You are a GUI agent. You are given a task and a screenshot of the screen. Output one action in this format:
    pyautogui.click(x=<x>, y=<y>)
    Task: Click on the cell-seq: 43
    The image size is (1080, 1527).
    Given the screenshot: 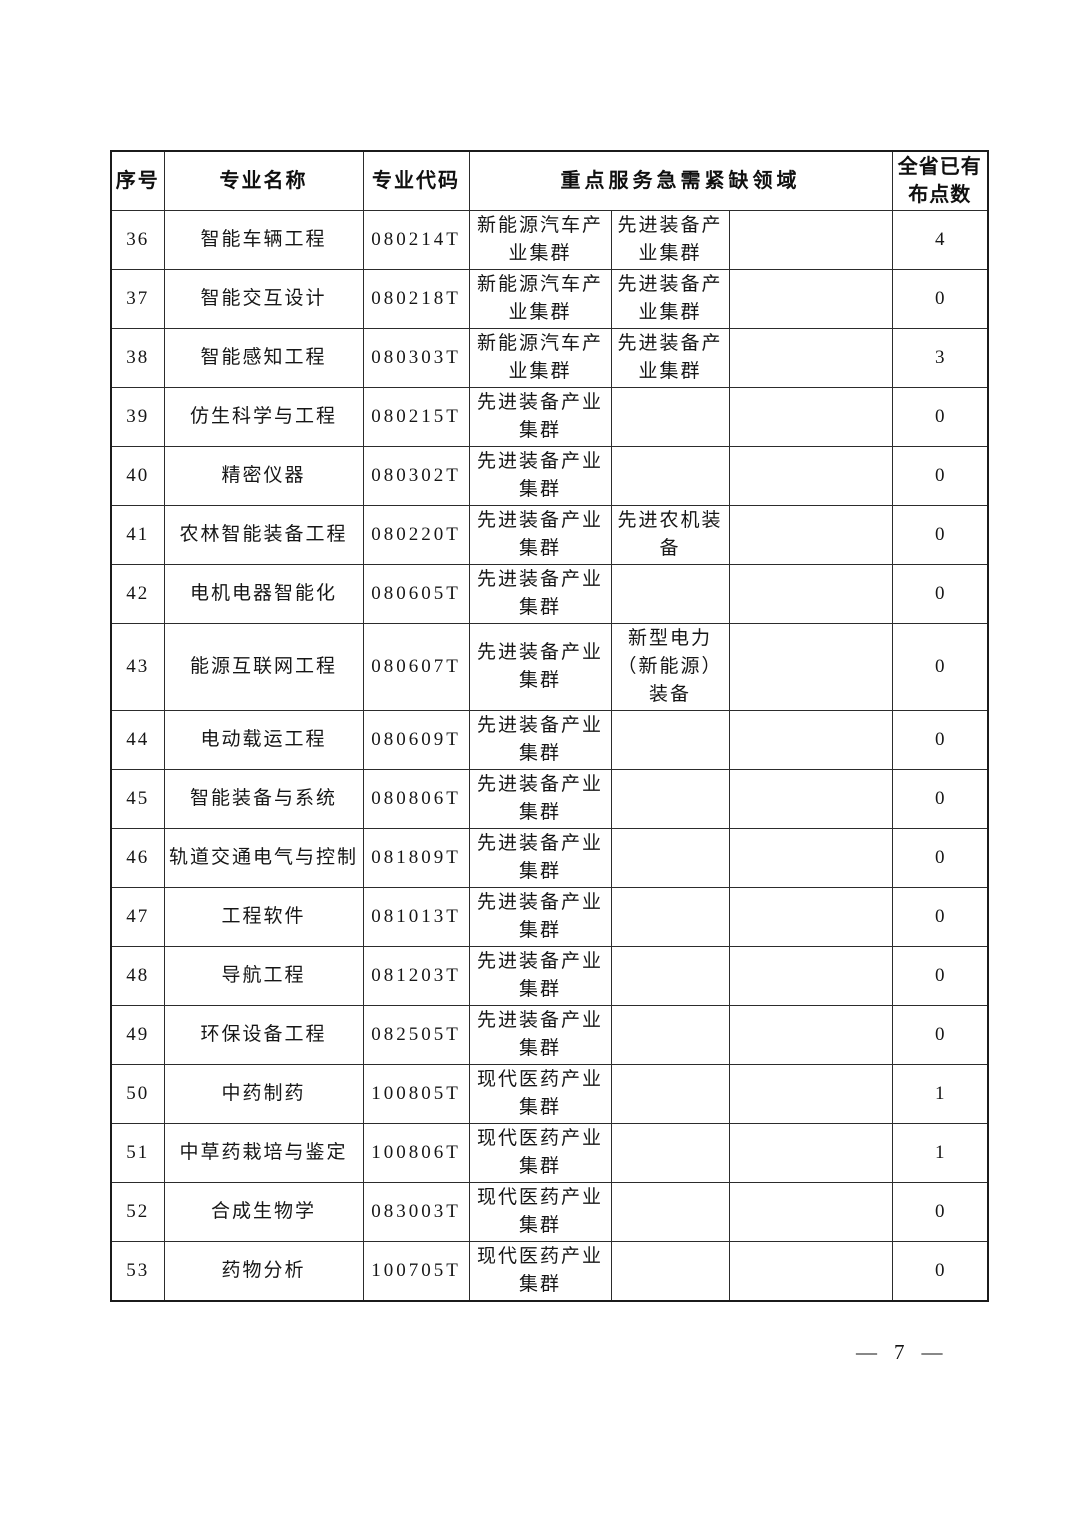 What is the action you would take?
    pyautogui.click(x=137, y=667)
    